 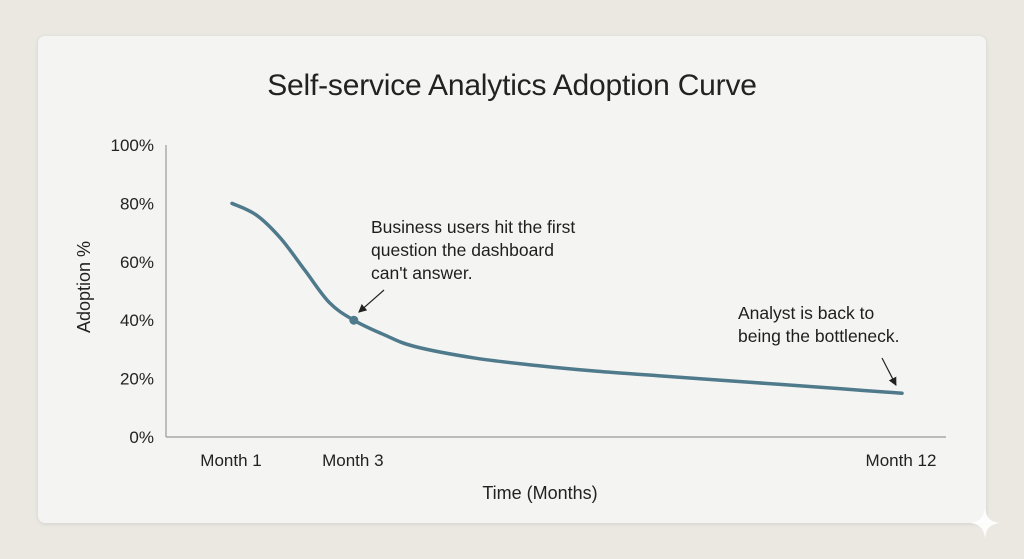 I want to click on y-axis-label: Adoption %, so click(x=84, y=287).